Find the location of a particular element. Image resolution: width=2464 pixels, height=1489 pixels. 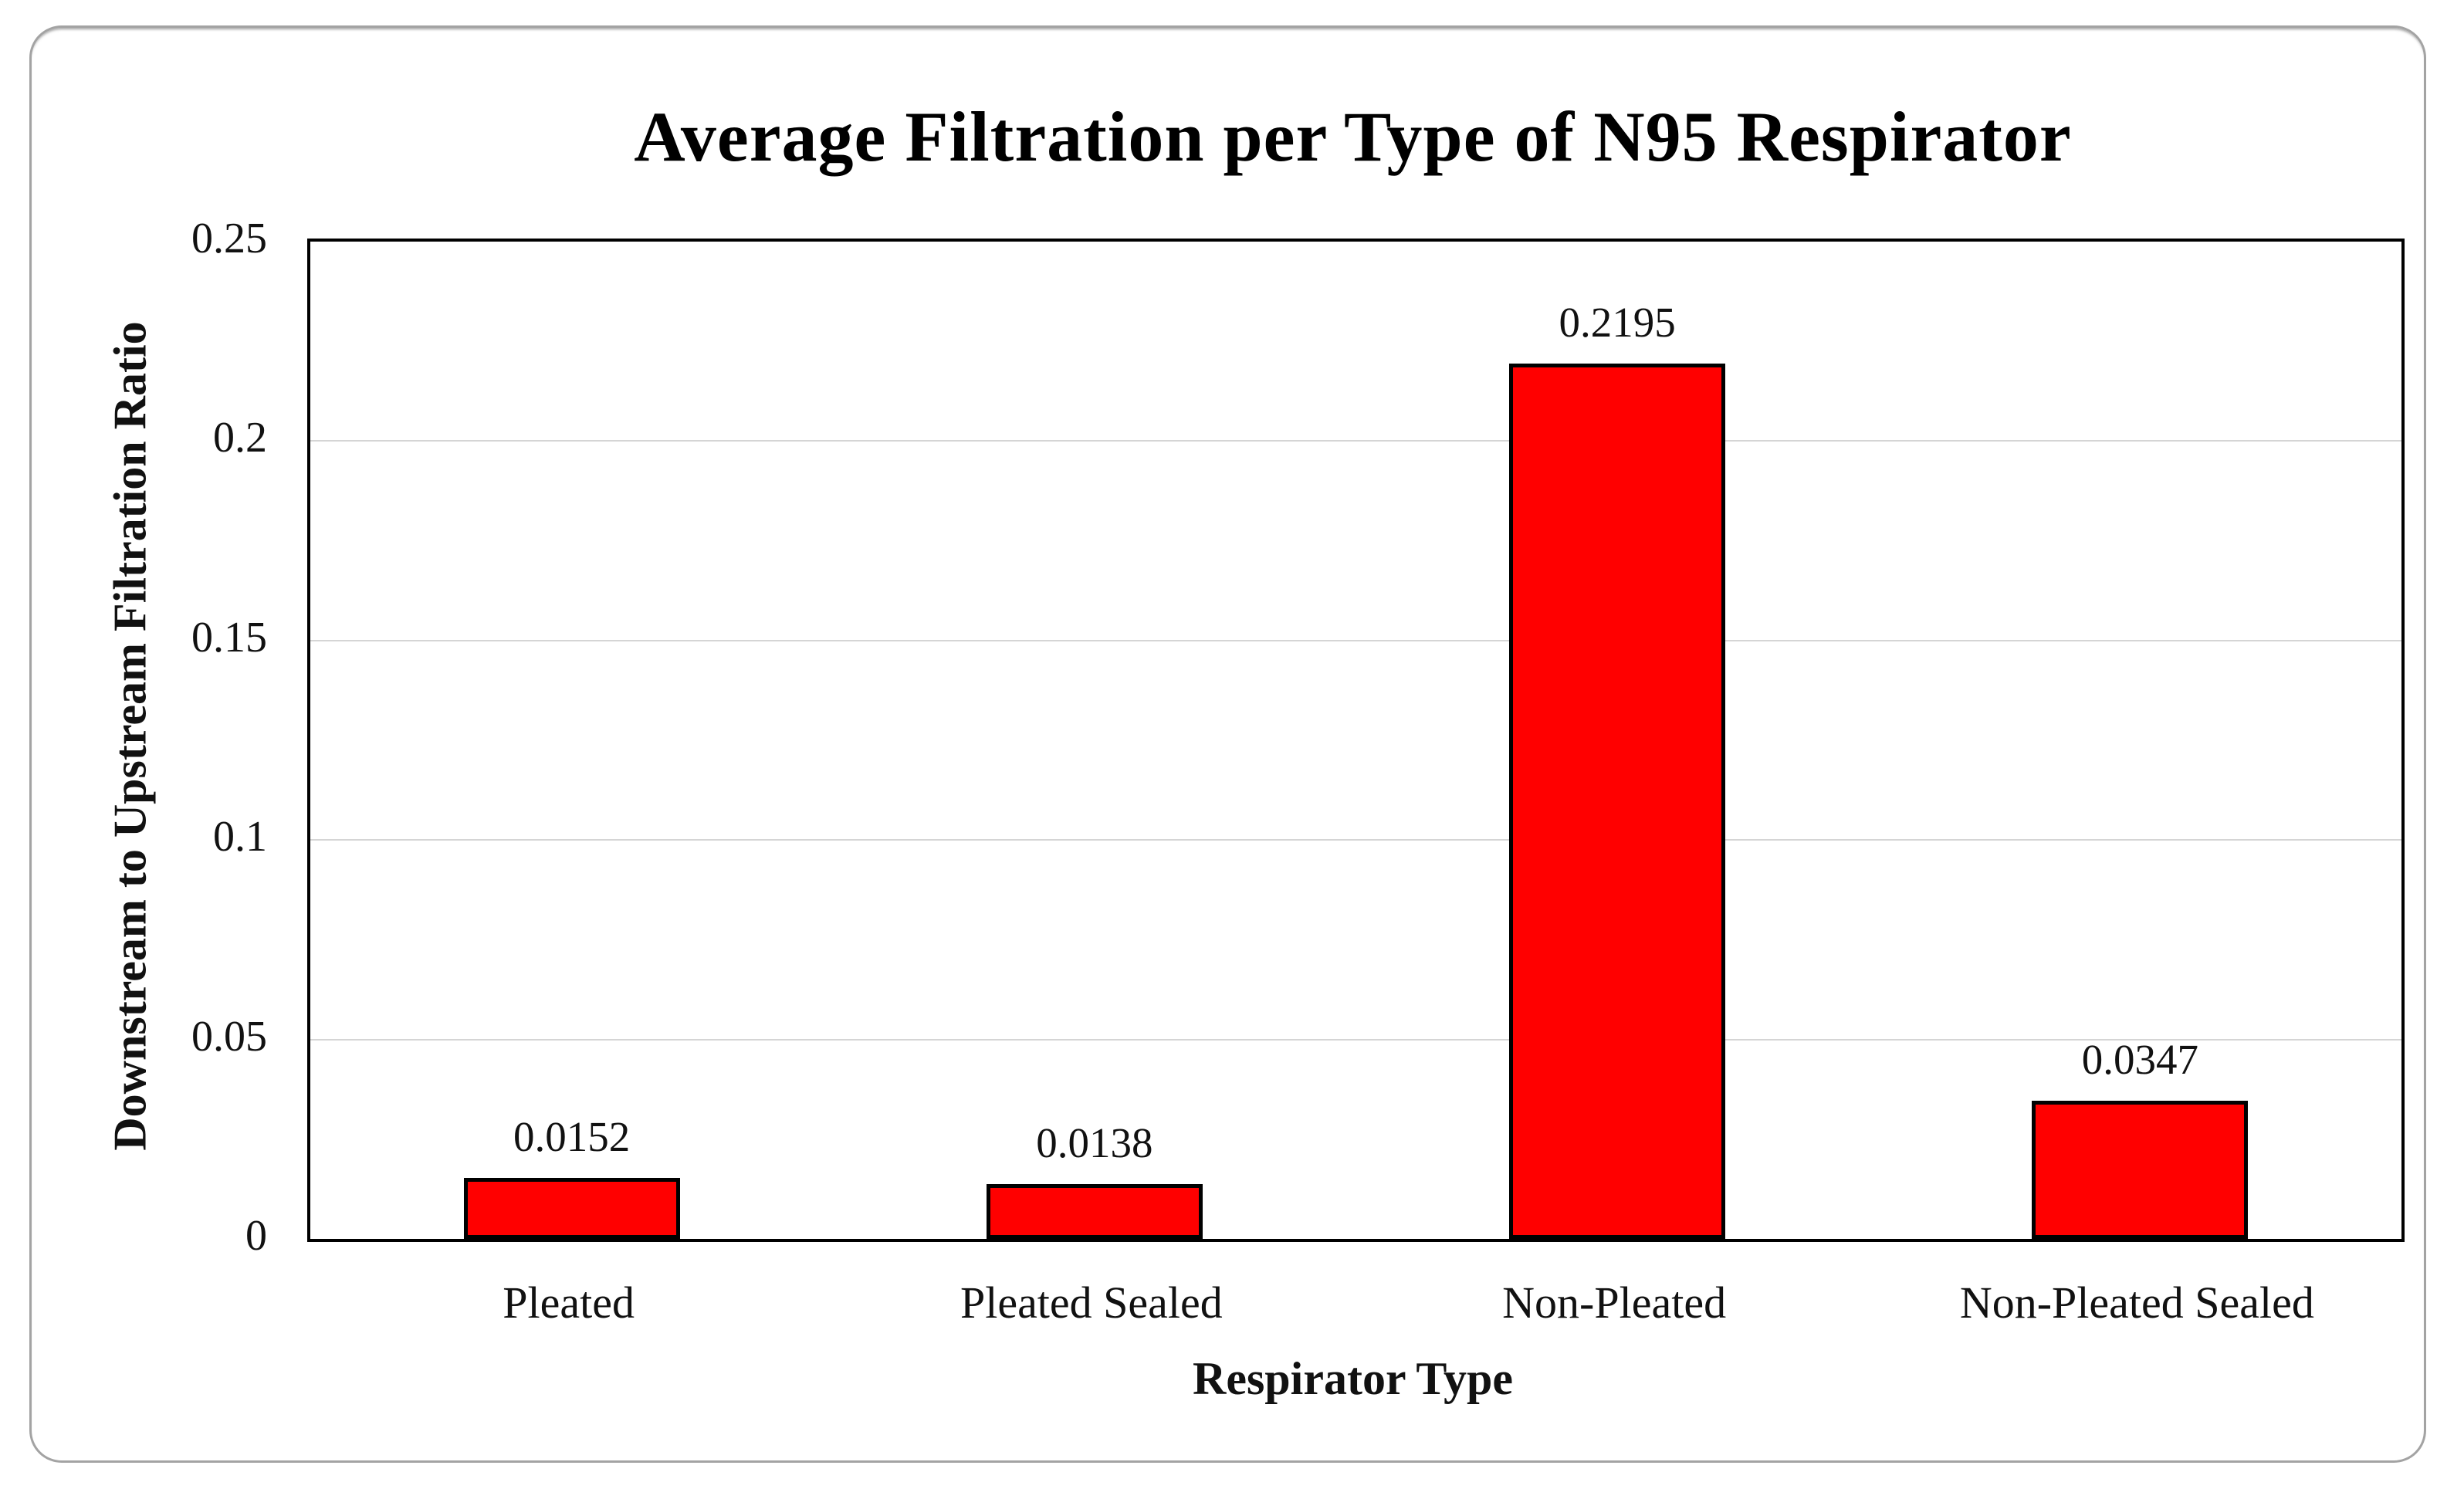

y-tick-label: 0.1 is located at coordinates (240, 837).